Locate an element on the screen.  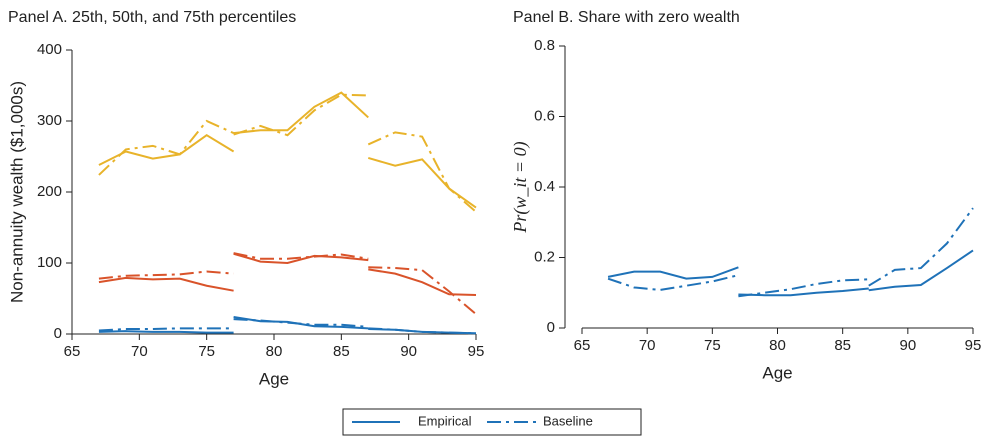
y-axis-label: Pr(w_it = 0) is located at coordinates (520, 187).